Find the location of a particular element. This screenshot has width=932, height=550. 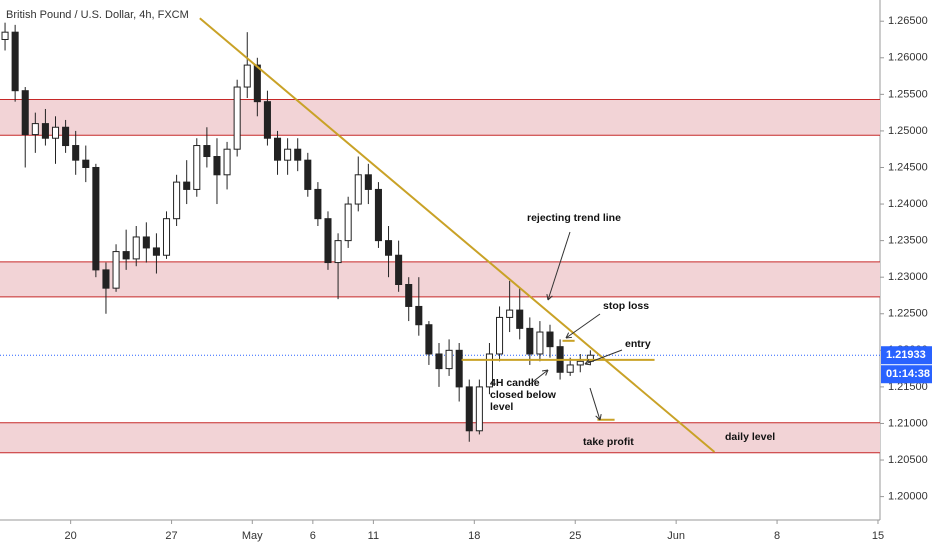

x-tick-label: 8 is located at coordinates (777, 536).